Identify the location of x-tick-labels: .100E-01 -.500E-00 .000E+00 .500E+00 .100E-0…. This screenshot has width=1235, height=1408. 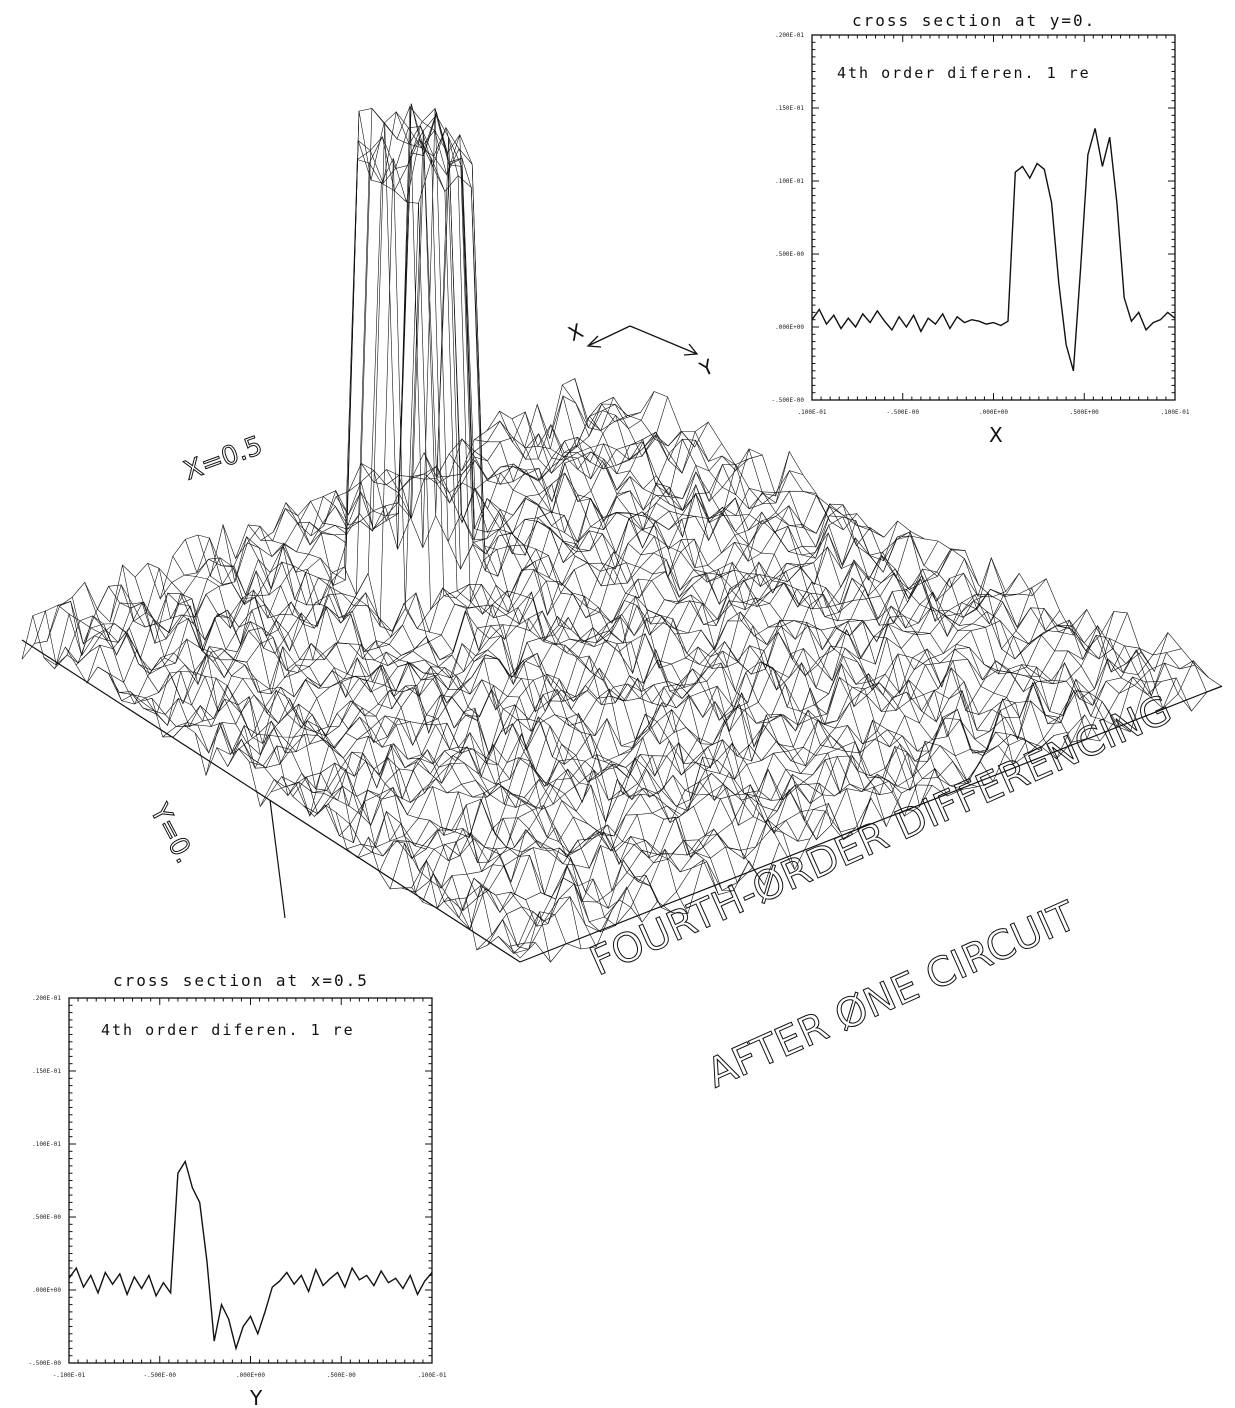
(994, 412).